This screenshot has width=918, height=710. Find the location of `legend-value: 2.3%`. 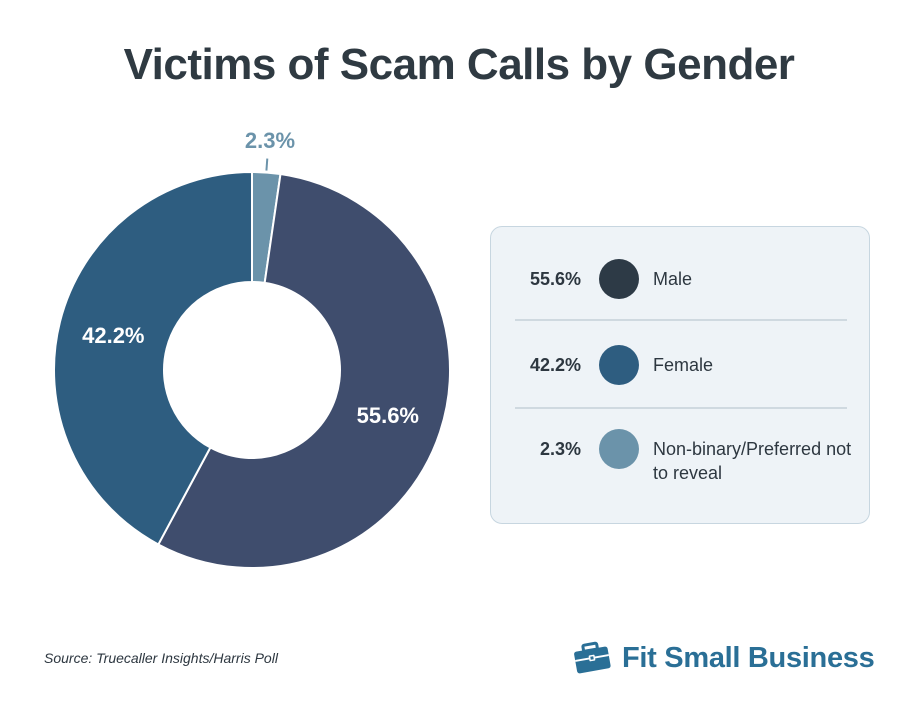

legend-value: 2.3% is located at coordinates (560, 449).